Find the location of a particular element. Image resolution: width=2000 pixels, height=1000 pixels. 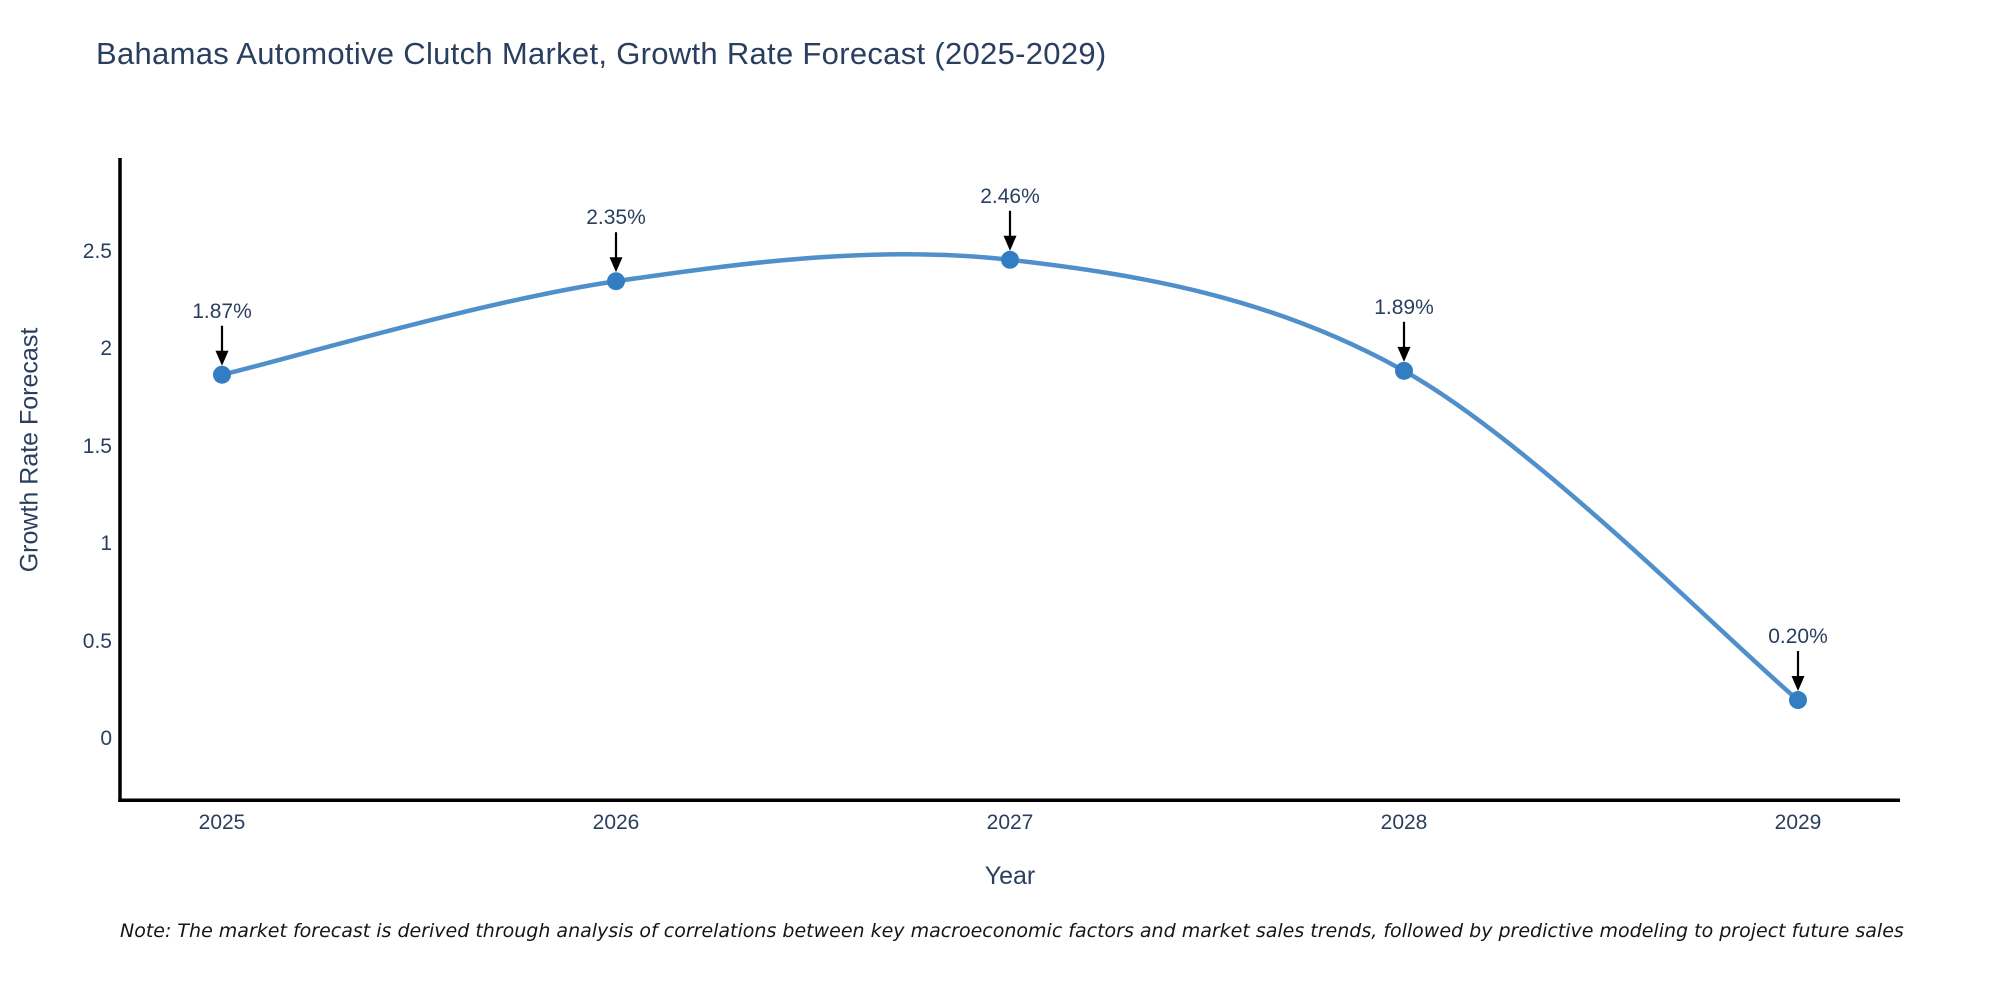

data-point-label: 2.35% is located at coordinates (616, 218).